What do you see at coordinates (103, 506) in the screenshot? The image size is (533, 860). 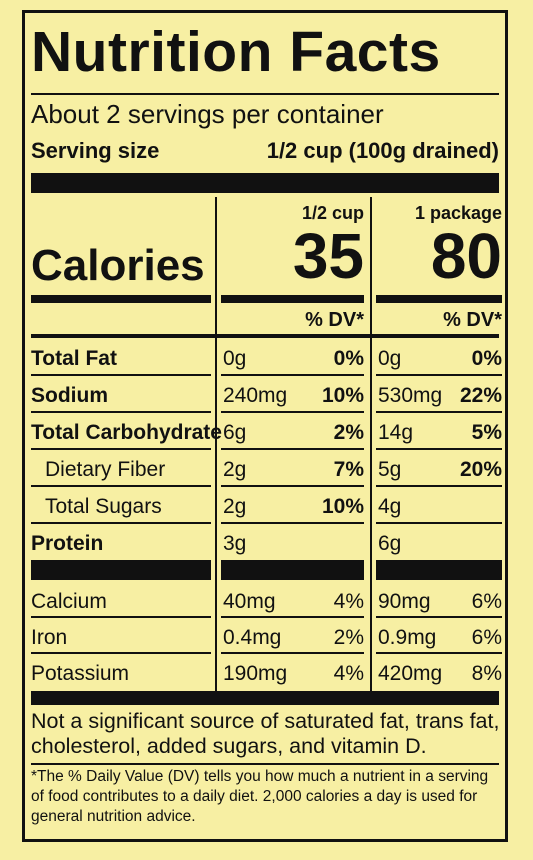 I see `nutrient-name: Total Sugars` at bounding box center [103, 506].